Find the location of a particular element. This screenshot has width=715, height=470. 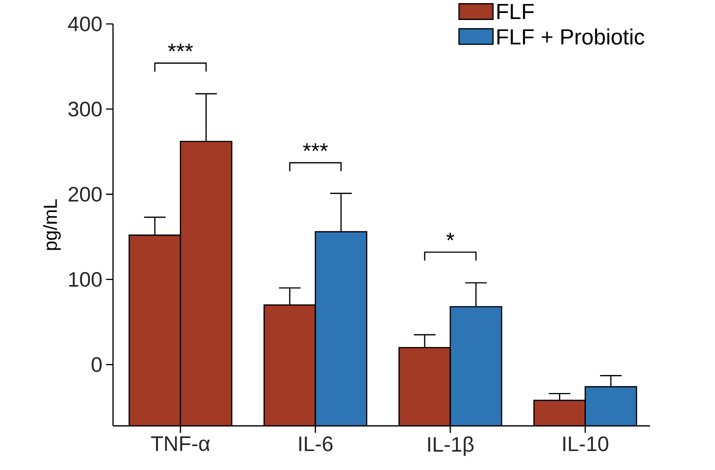

y-tick-label: 100 is located at coordinates (85, 279).